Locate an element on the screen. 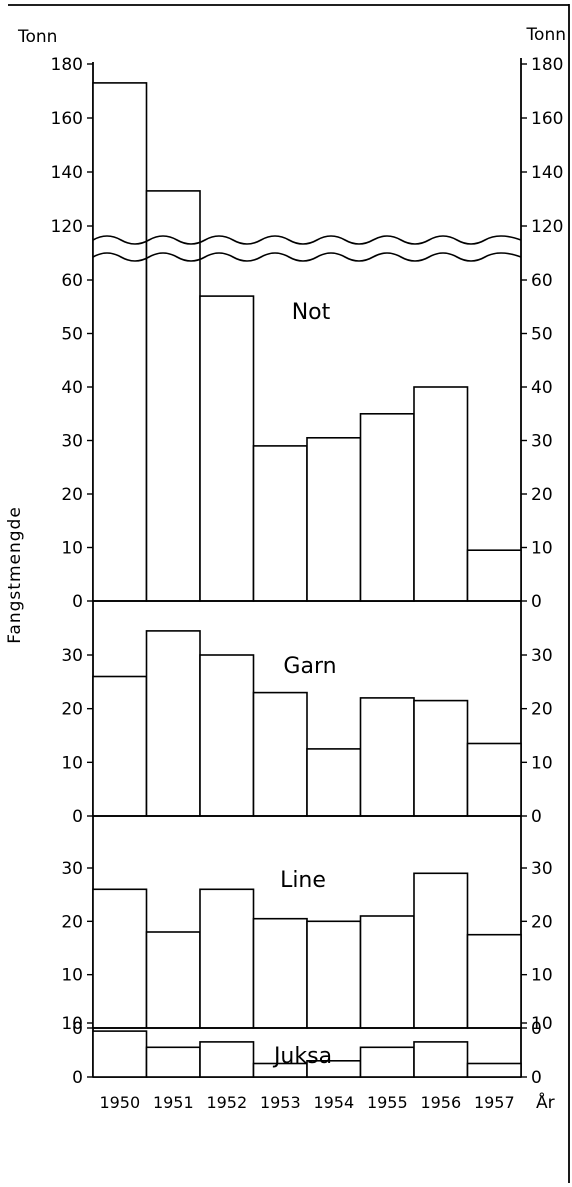 The width and height of the screenshot is (572, 1187). bar-garn-1953 is located at coordinates (280, 754).